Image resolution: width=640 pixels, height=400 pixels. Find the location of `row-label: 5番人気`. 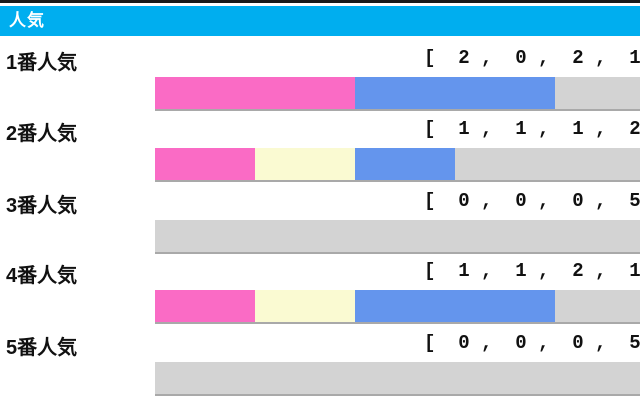

row-label: 5番人気 is located at coordinates (42, 348).